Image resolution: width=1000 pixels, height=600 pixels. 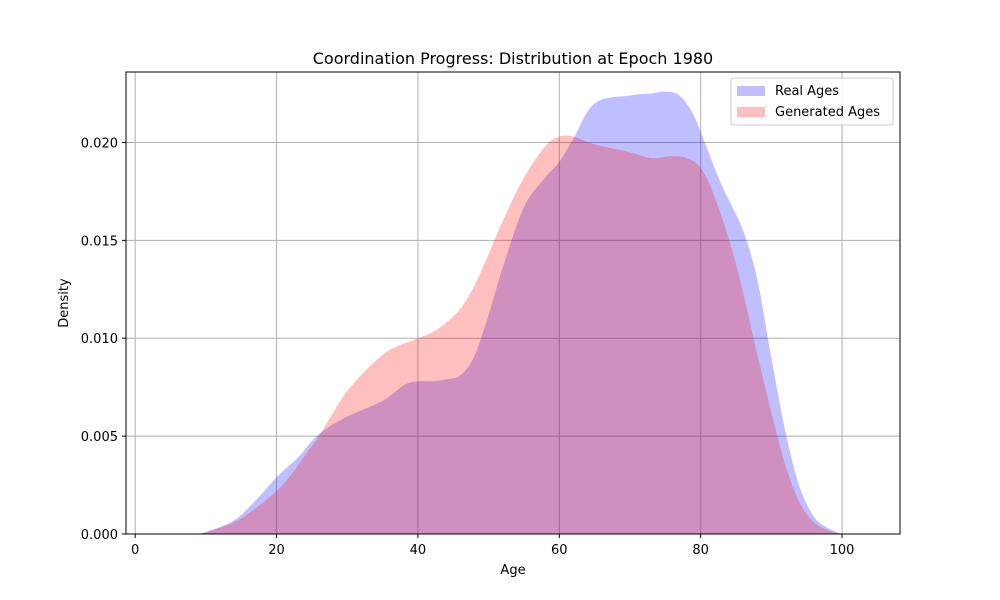 What do you see at coordinates (418, 550) in the screenshot?
I see `x-tick-label: 40` at bounding box center [418, 550].